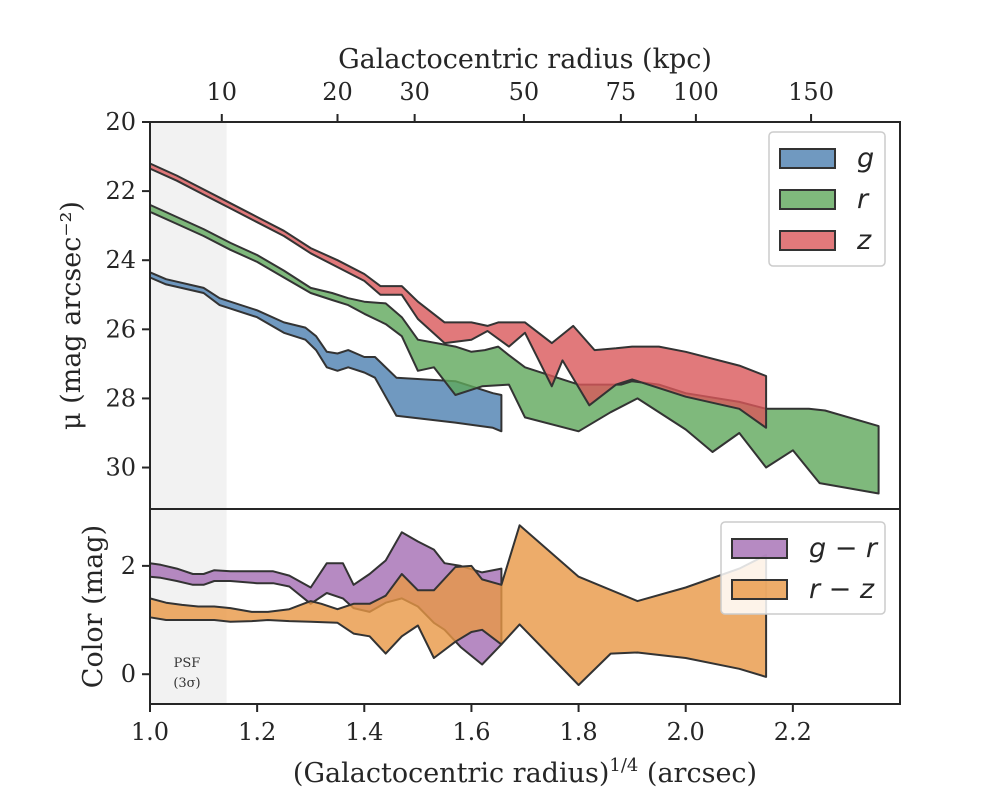 The image size is (1000, 800). I want to click on bottom-x-tick-label: 1.0, so click(150, 732).